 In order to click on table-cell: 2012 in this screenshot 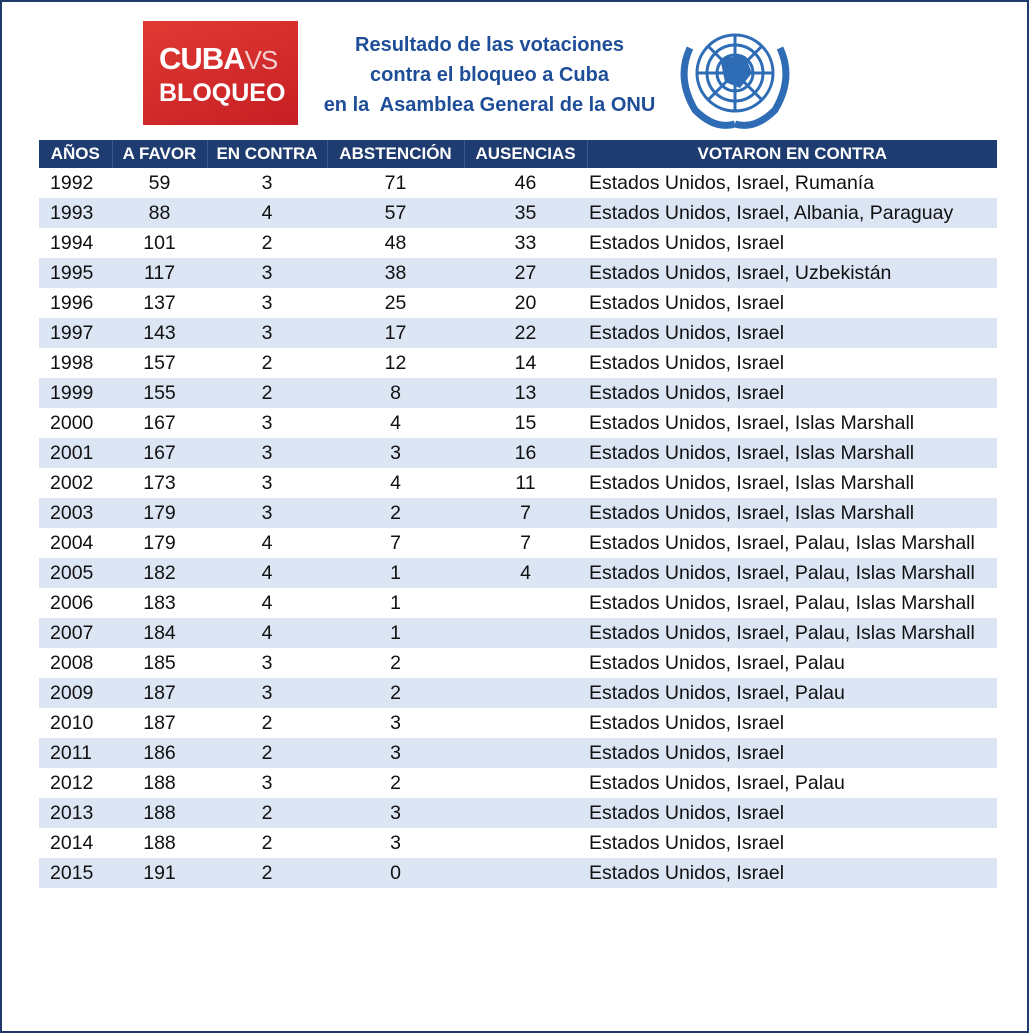, I will do `click(72, 783)`.